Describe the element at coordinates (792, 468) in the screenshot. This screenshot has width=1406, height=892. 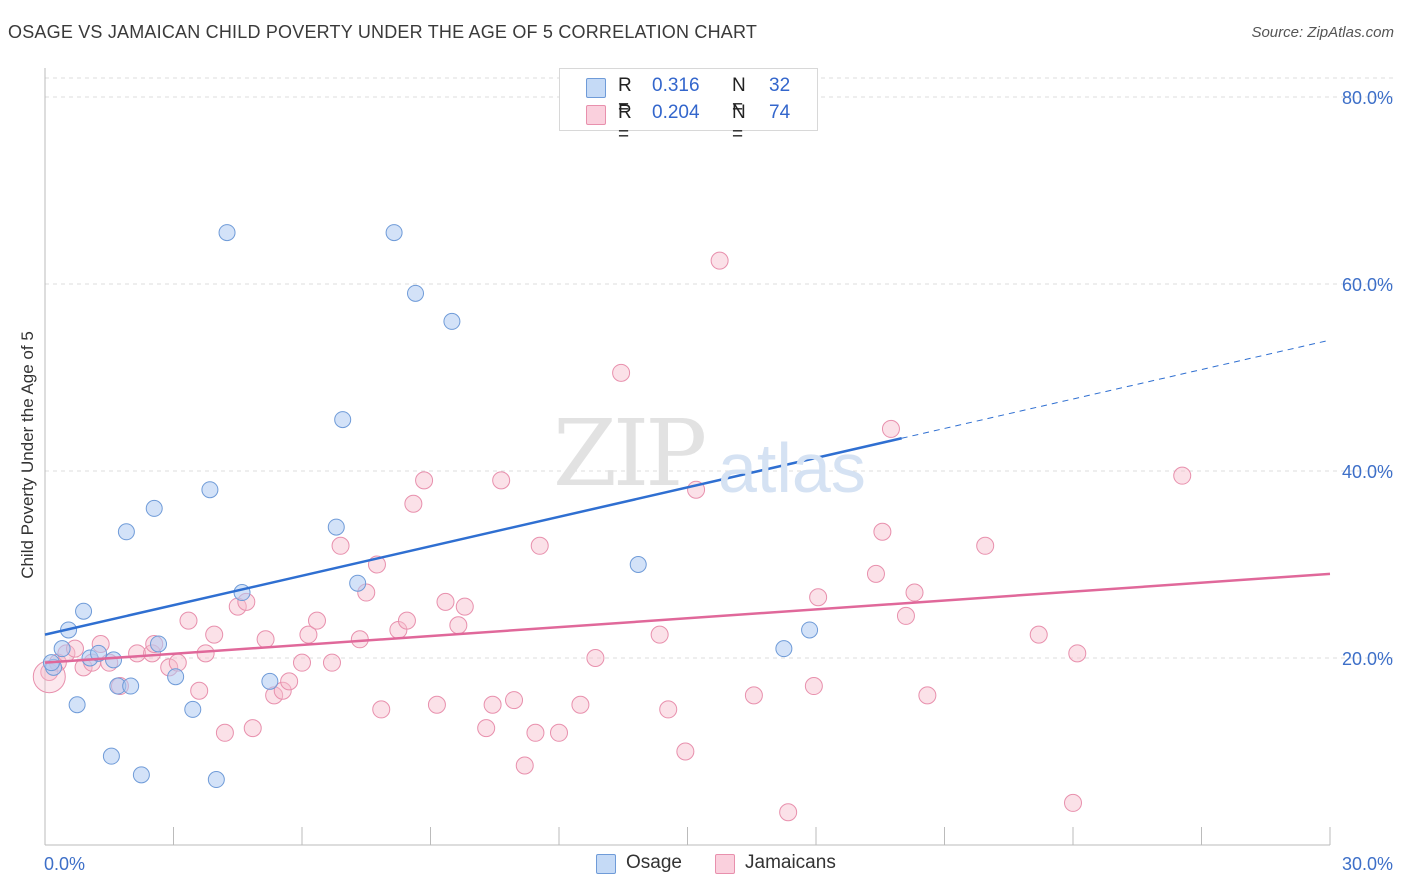
I see `watermark-atlas: atlas` at that location.